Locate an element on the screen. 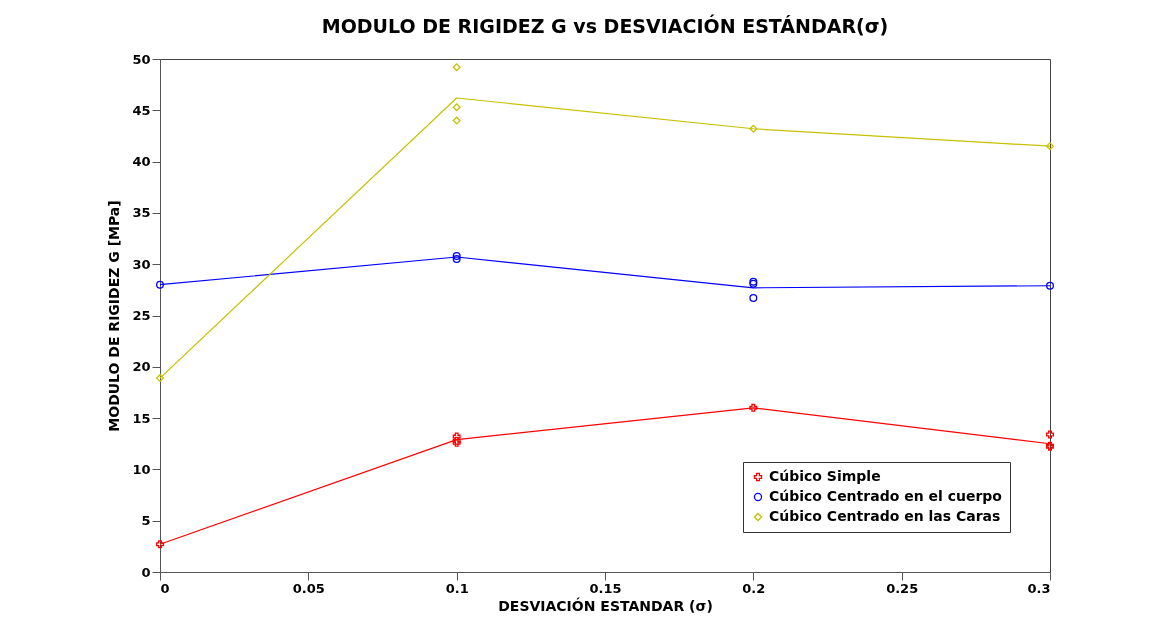 The image size is (1156, 638). x-tick-label: 0.1 is located at coordinates (457, 588).